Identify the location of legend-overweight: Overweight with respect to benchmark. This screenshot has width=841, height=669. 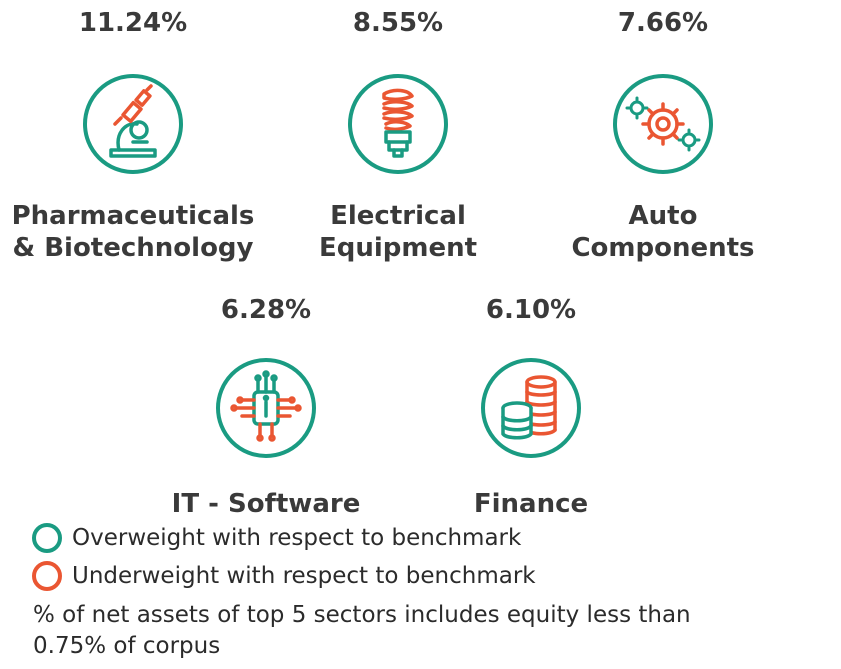
(276, 538).